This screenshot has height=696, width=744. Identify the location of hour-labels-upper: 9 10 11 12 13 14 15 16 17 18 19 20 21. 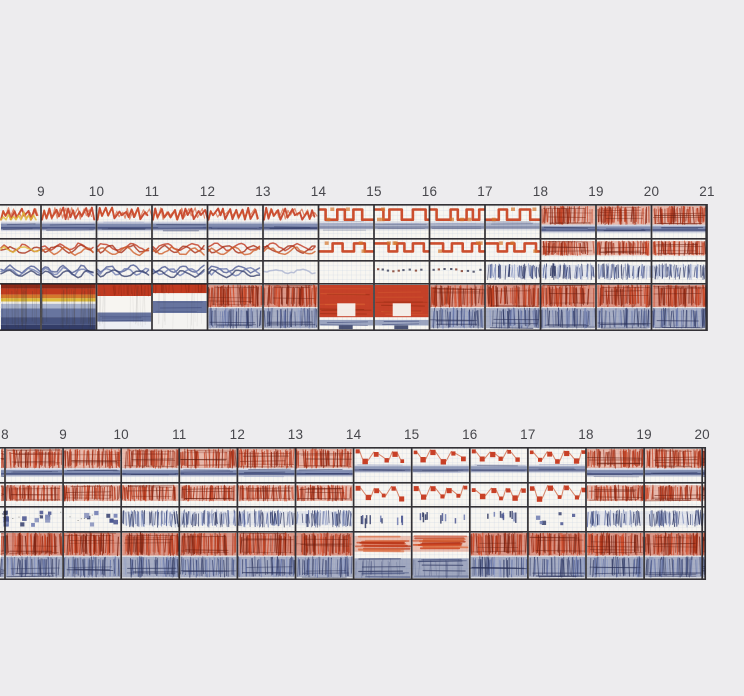
(372, 193).